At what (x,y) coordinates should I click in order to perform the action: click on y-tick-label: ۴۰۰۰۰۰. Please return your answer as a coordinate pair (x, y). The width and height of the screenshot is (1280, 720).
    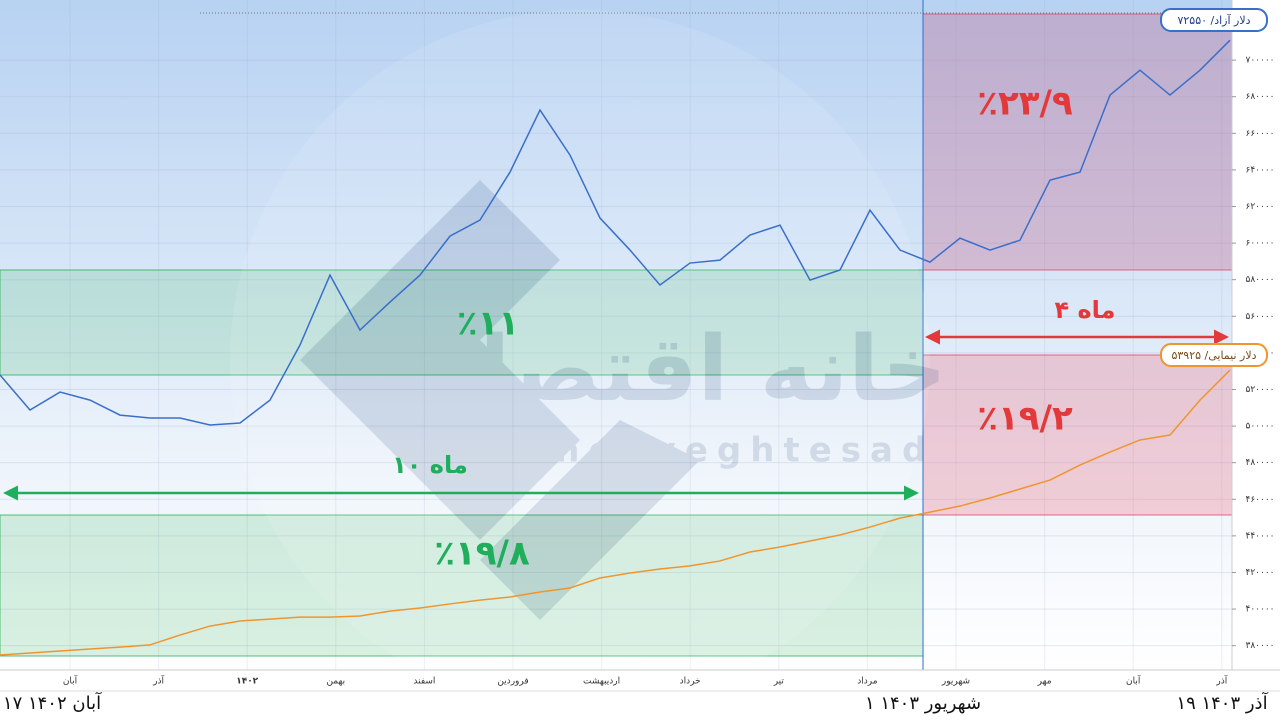
    Looking at the image, I should click on (1259, 610).